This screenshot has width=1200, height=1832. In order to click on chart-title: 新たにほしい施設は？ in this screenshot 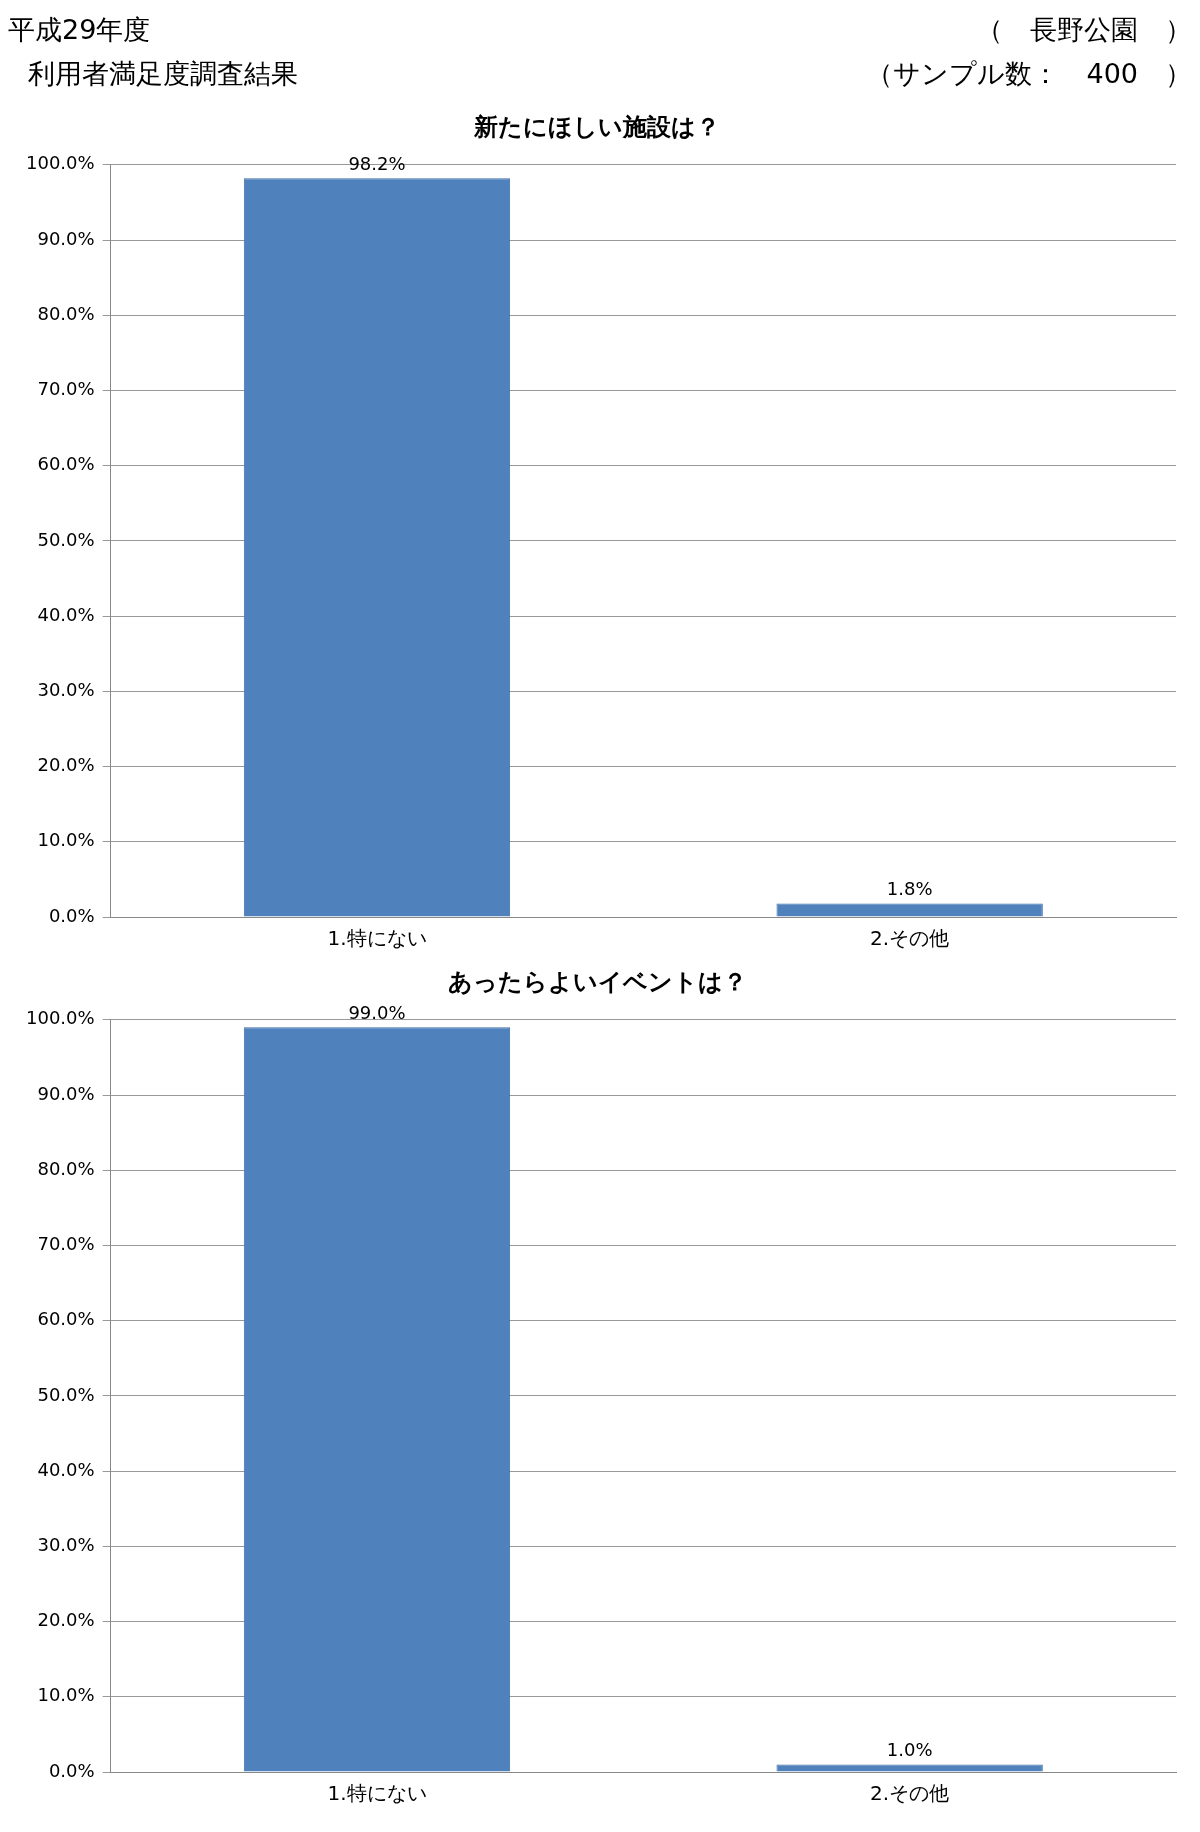, I will do `click(596, 126)`.